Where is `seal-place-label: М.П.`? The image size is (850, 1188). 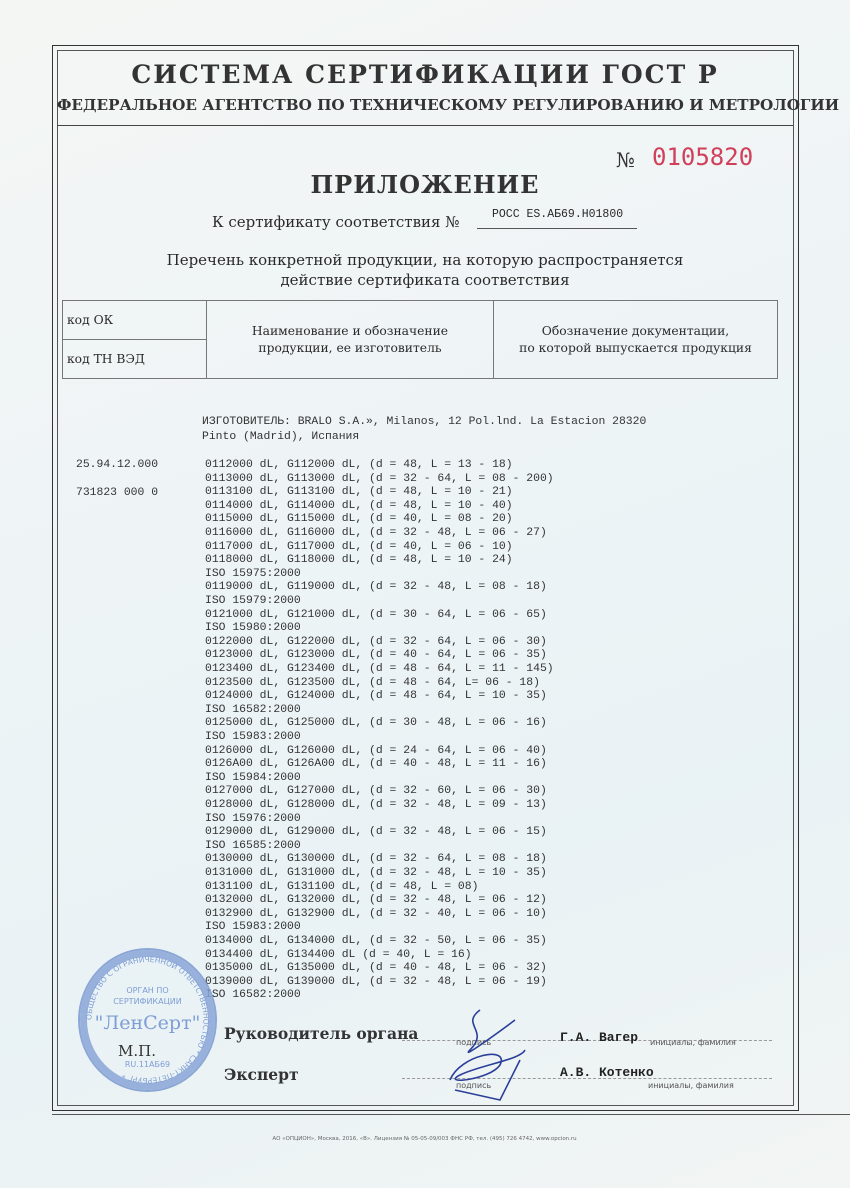 seal-place-label: М.П. is located at coordinates (137, 1051).